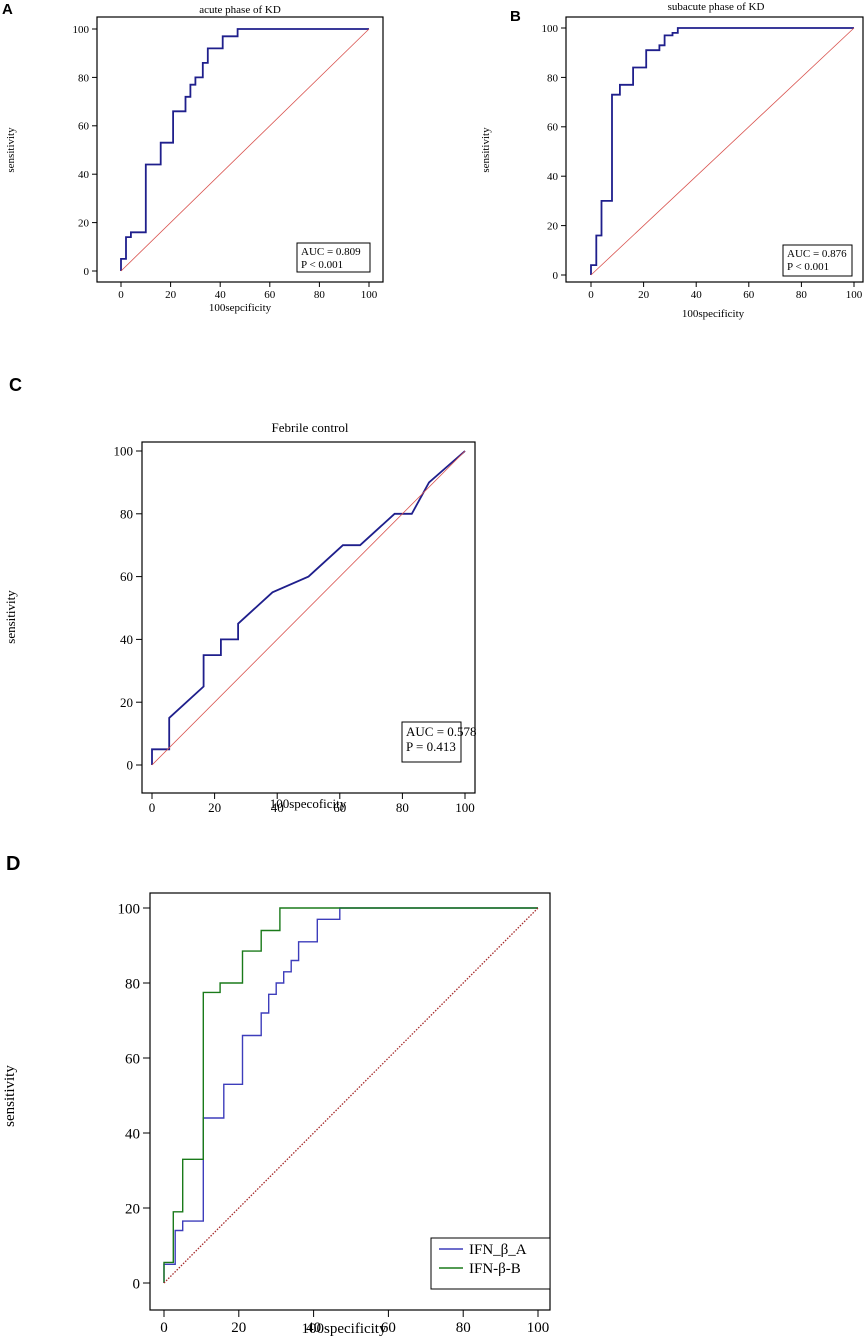 The height and width of the screenshot is (1339, 866). Describe the element at coordinates (431, 746) in the screenshot. I see `annotation-text: P = 0.413` at that location.